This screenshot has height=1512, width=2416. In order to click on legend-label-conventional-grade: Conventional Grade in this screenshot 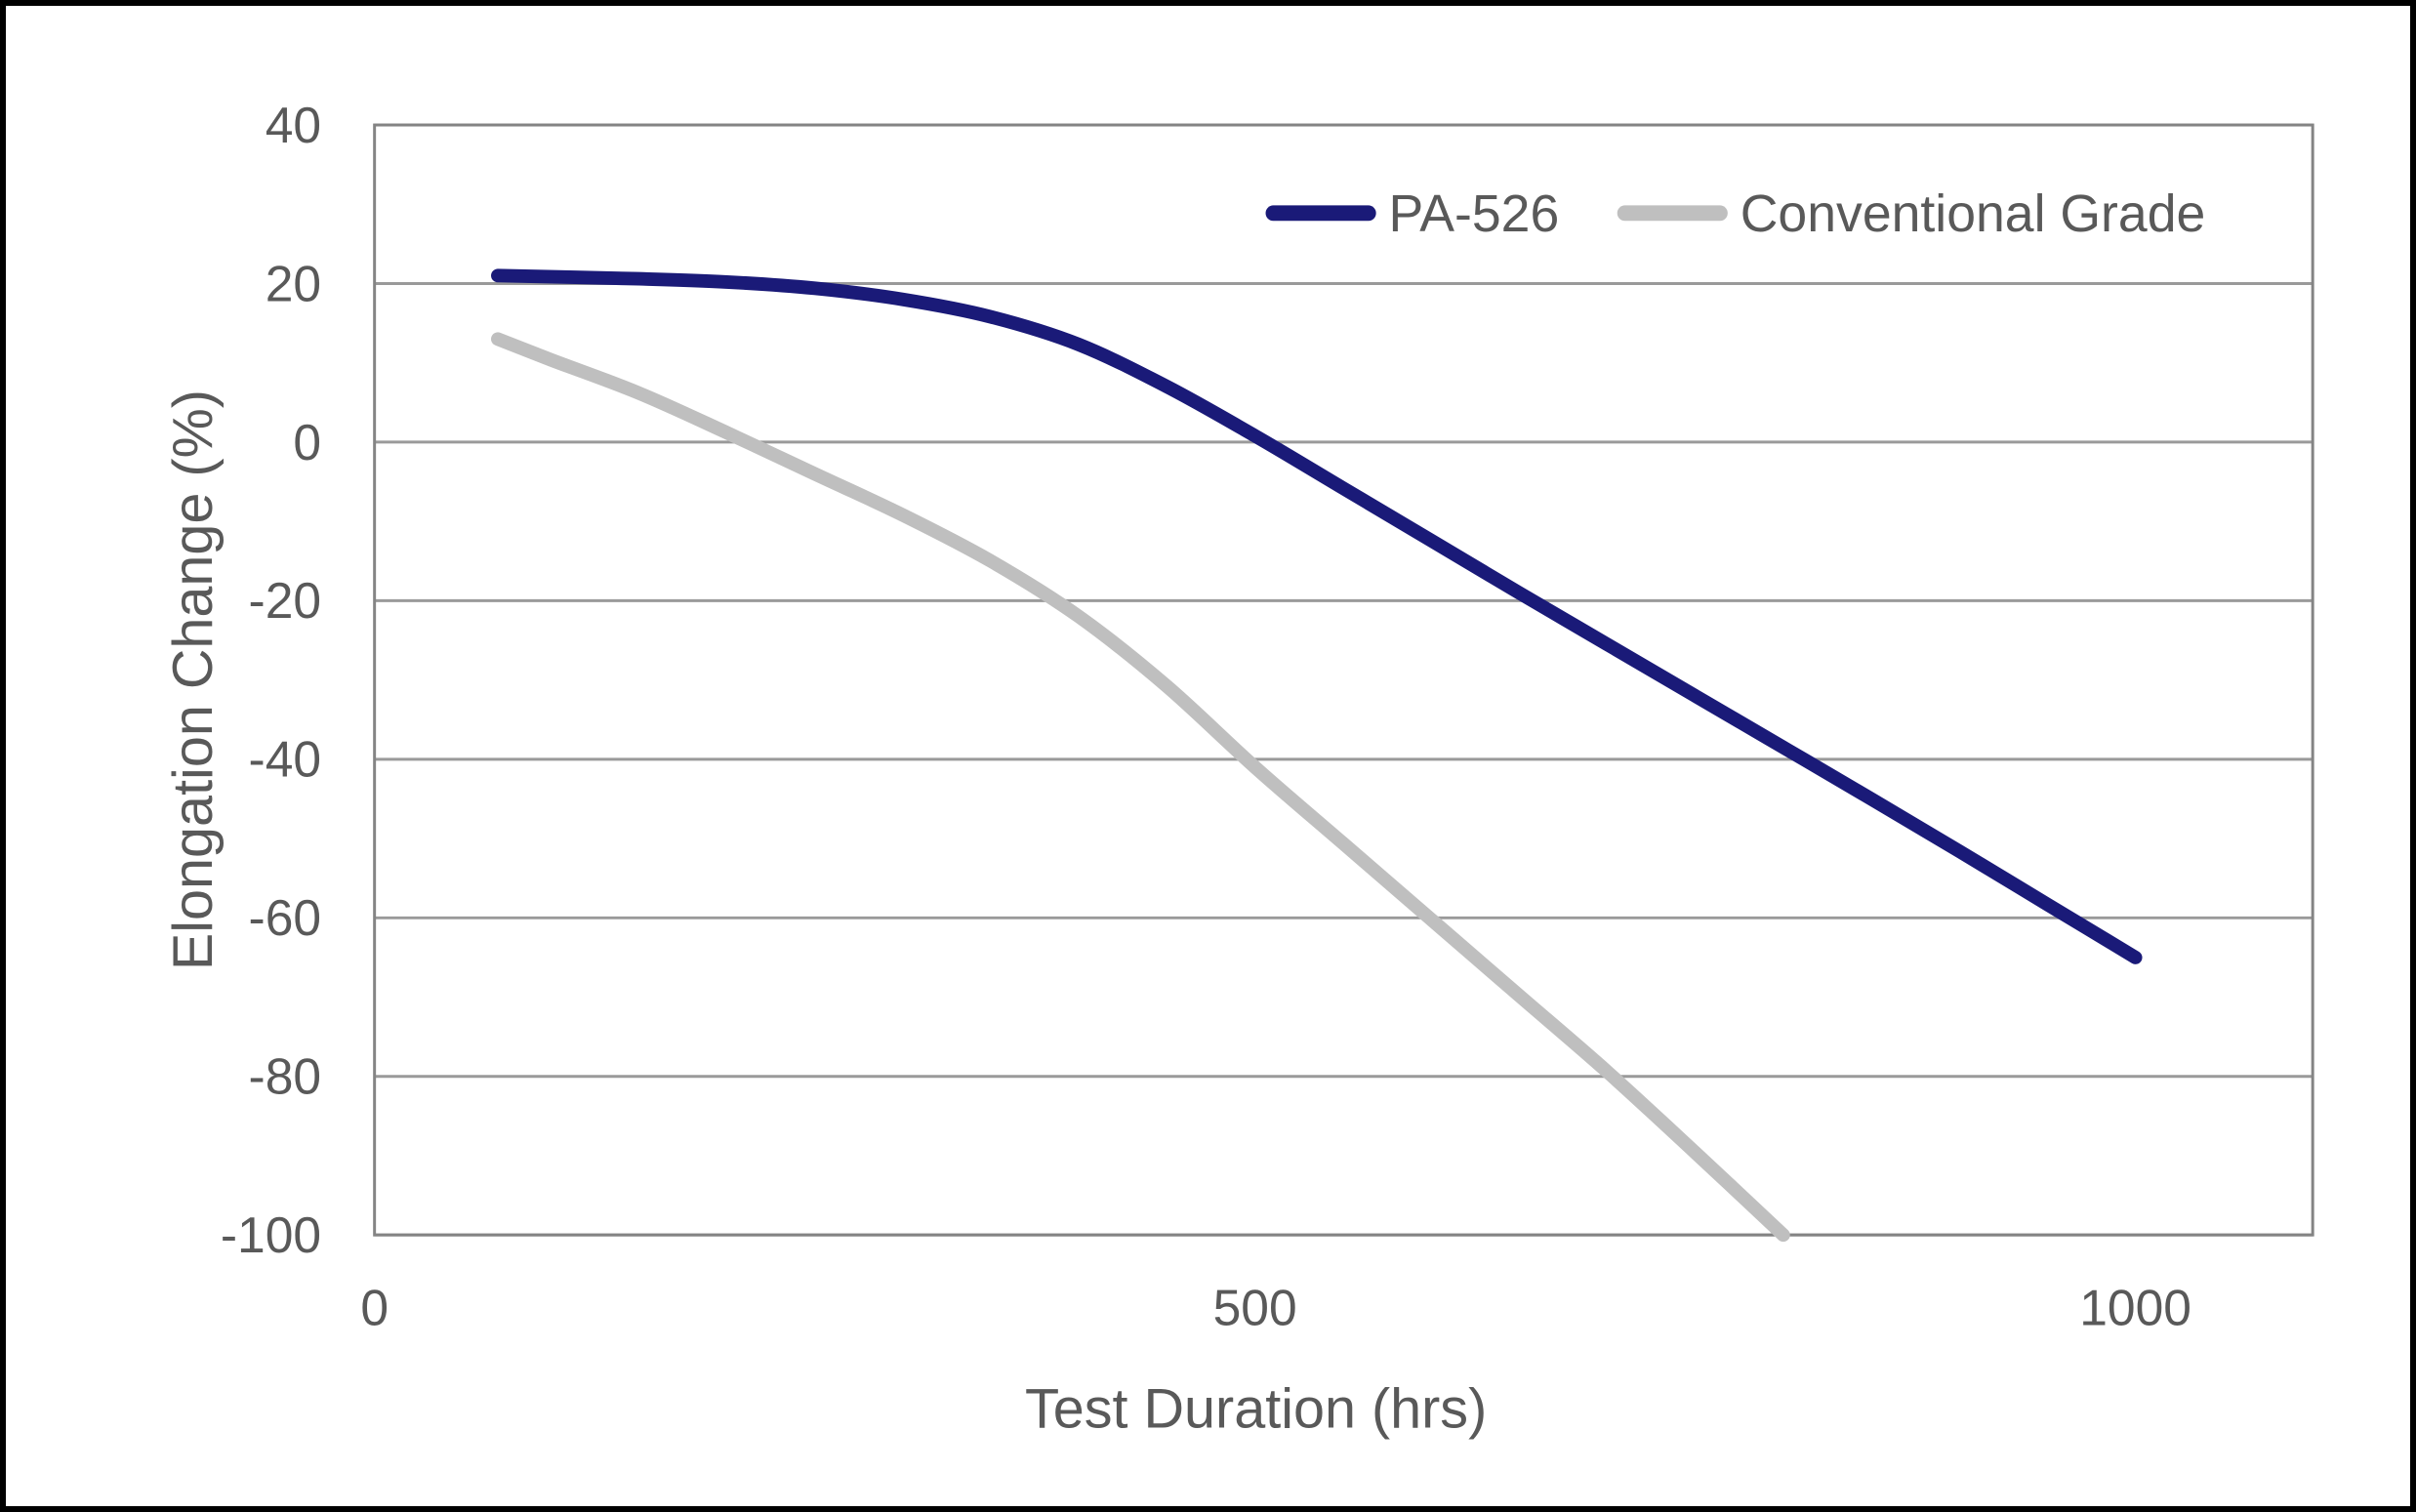, I will do `click(1973, 213)`.